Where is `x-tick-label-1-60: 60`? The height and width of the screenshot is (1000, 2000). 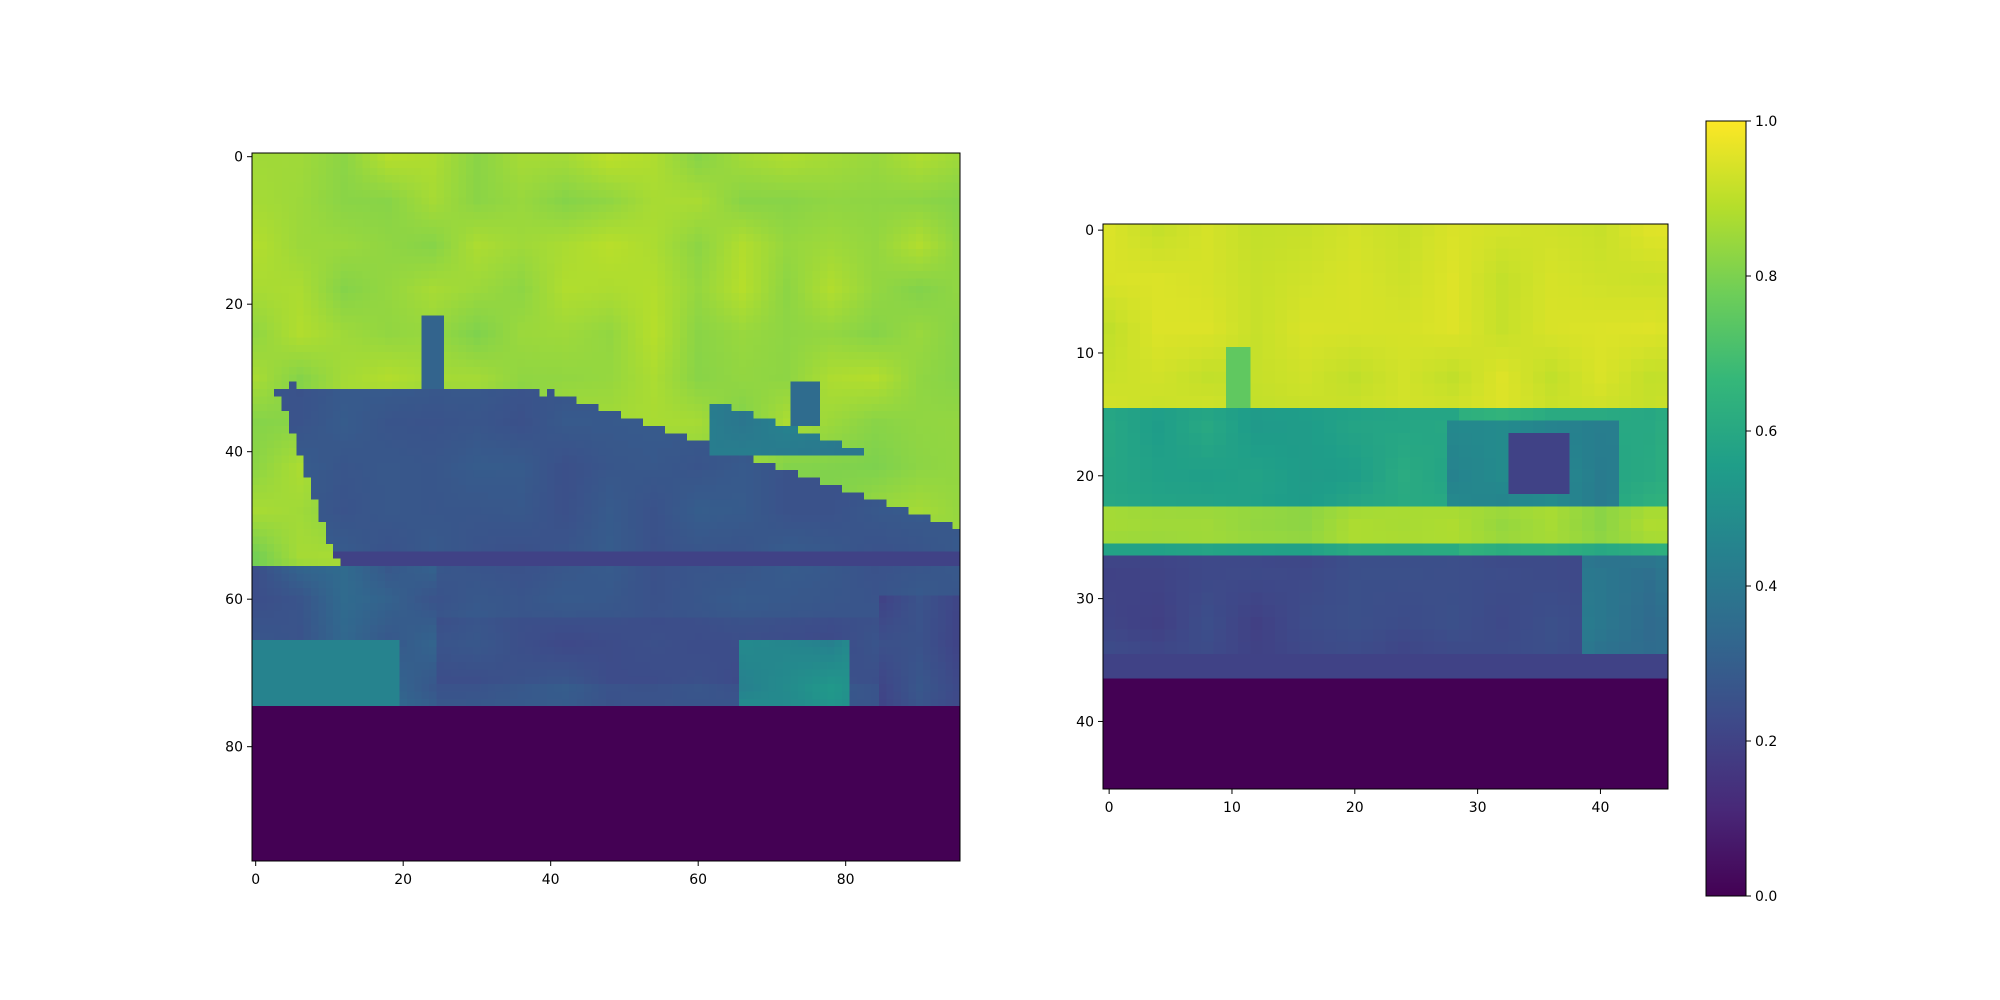
x-tick-label-1-60: 60 is located at coordinates (698, 880).